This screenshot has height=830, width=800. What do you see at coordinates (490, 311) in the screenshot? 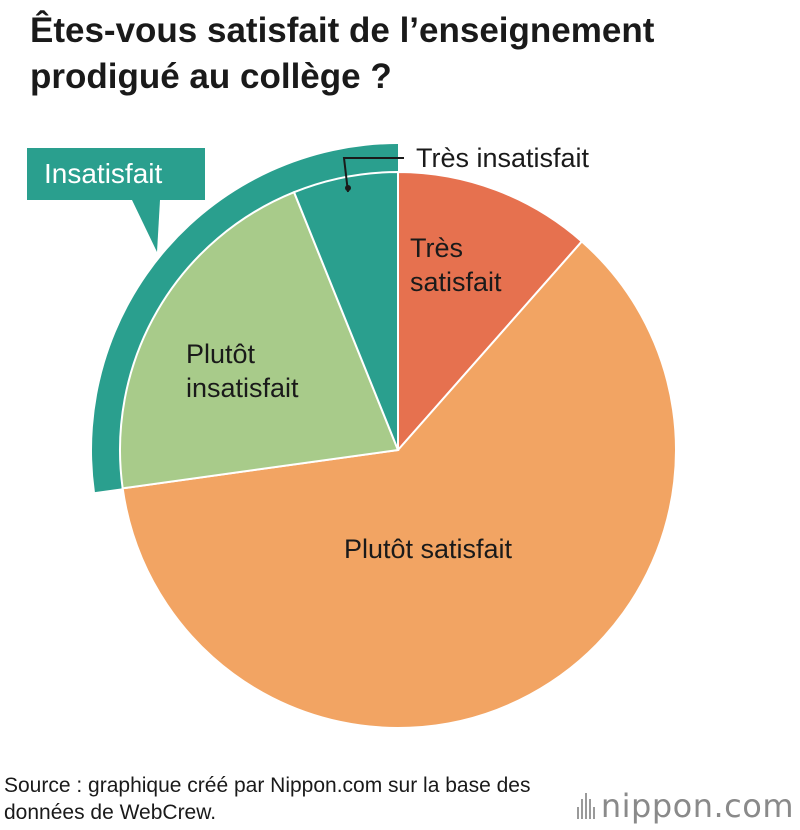
I see `pie-slice-tres-satisfait` at bounding box center [490, 311].